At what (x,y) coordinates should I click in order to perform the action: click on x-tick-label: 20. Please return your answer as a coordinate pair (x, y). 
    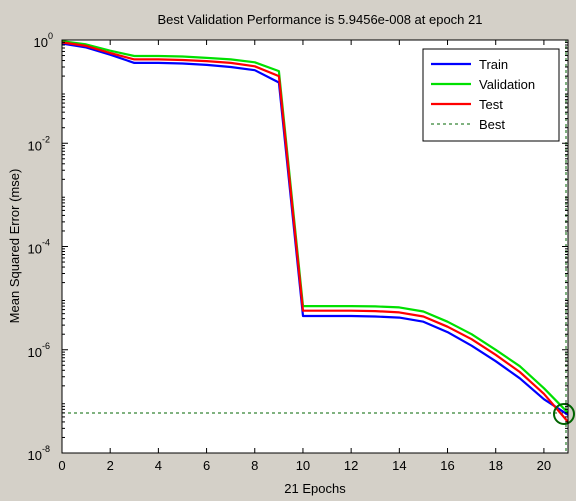
    Looking at the image, I should click on (544, 465).